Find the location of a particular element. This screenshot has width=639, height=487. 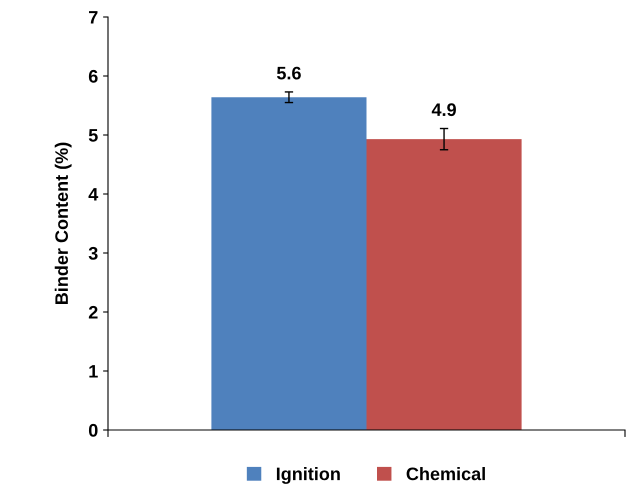

legend-label: Ignition is located at coordinates (308, 475).